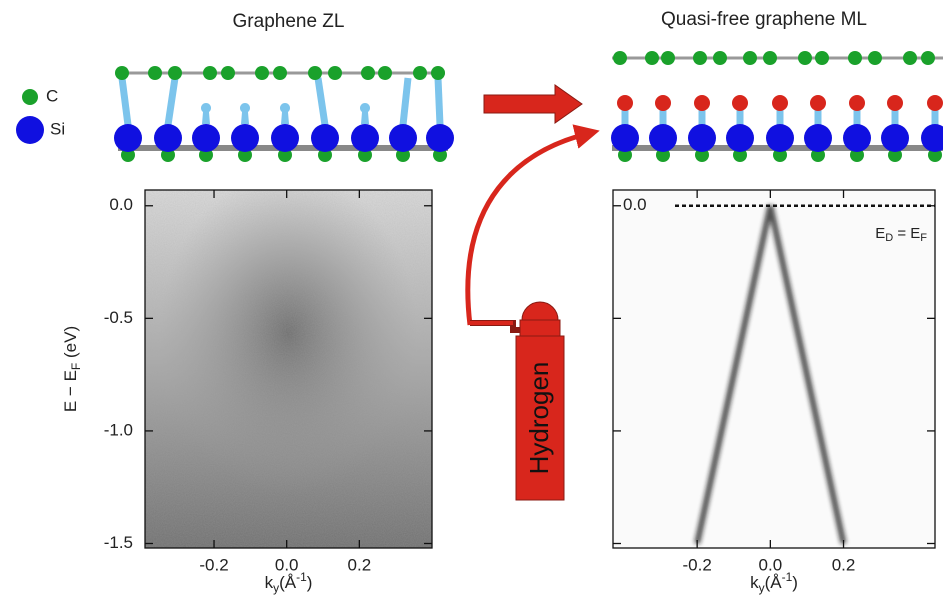 The image size is (943, 607). Describe the element at coordinates (30, 97) in the screenshot. I see `legend-c-atom` at that location.